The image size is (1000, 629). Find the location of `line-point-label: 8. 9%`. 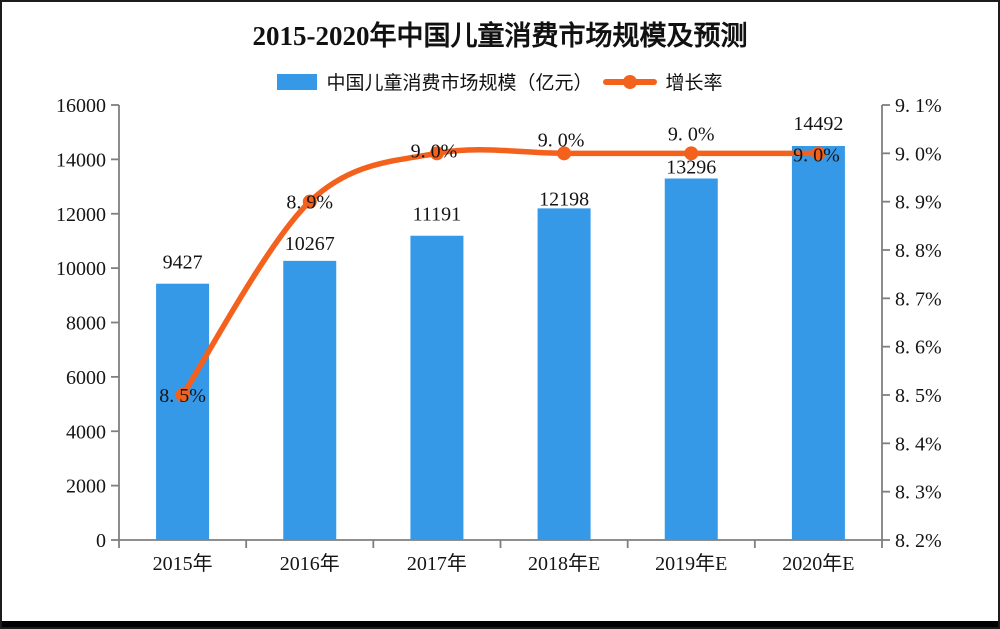

line-point-label: 8. 9% is located at coordinates (309, 203).